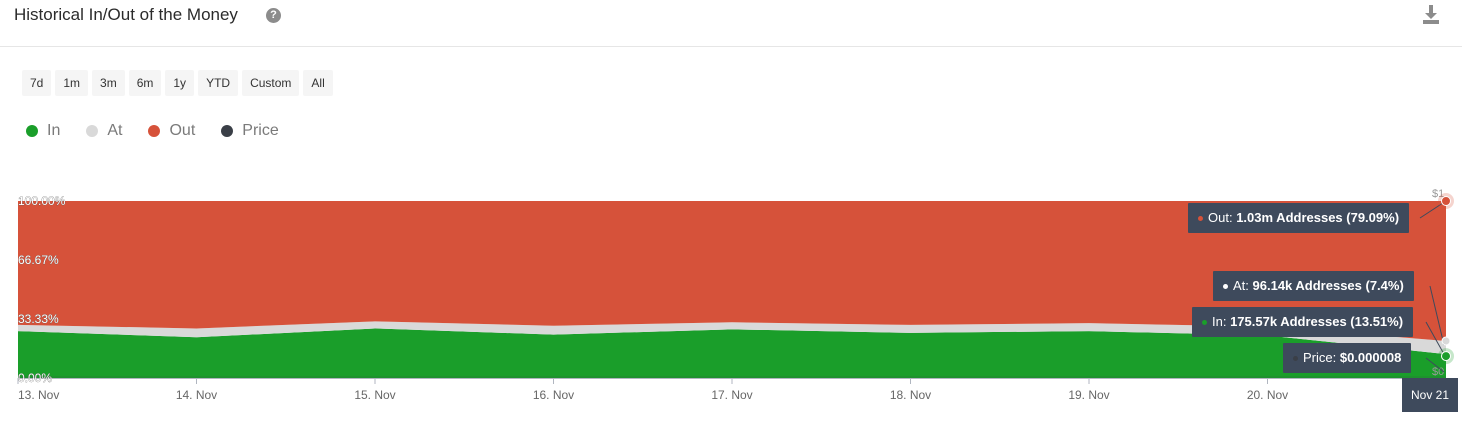 The height and width of the screenshot is (430, 1462). What do you see at coordinates (318, 83) in the screenshot?
I see `range-all-button: All` at bounding box center [318, 83].